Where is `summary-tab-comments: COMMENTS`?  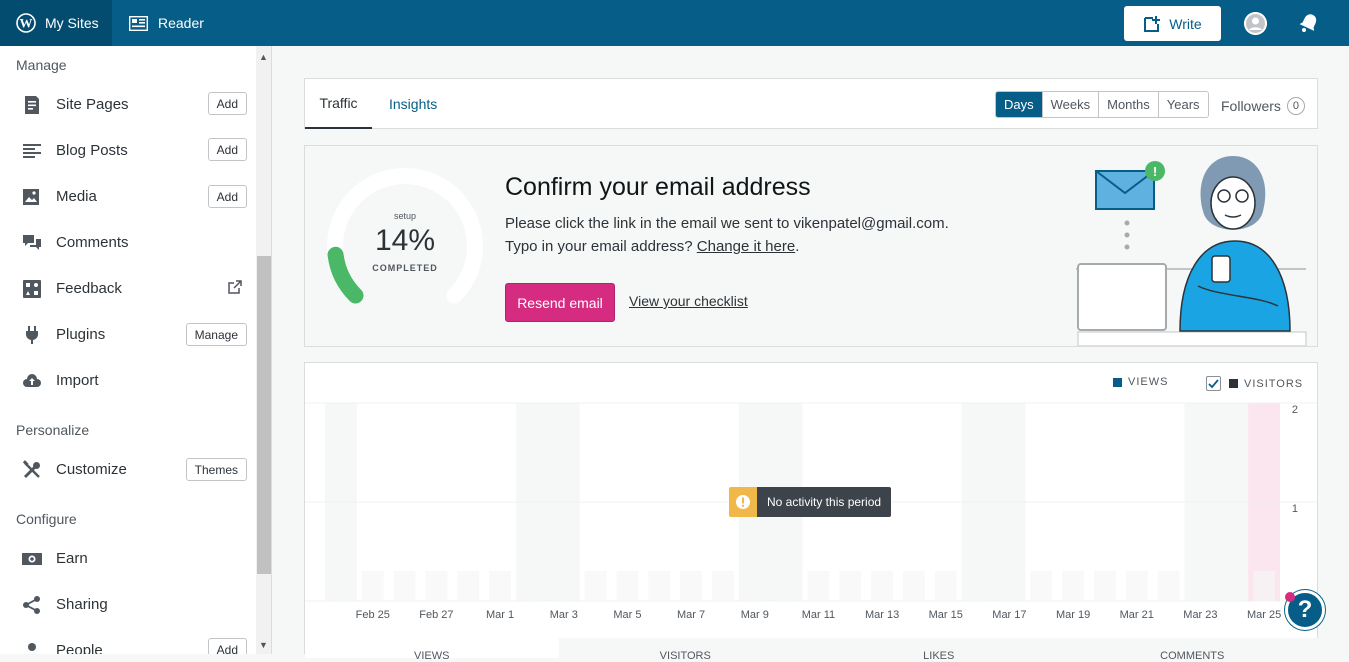
summary-tab-comments: COMMENTS is located at coordinates (1192, 650).